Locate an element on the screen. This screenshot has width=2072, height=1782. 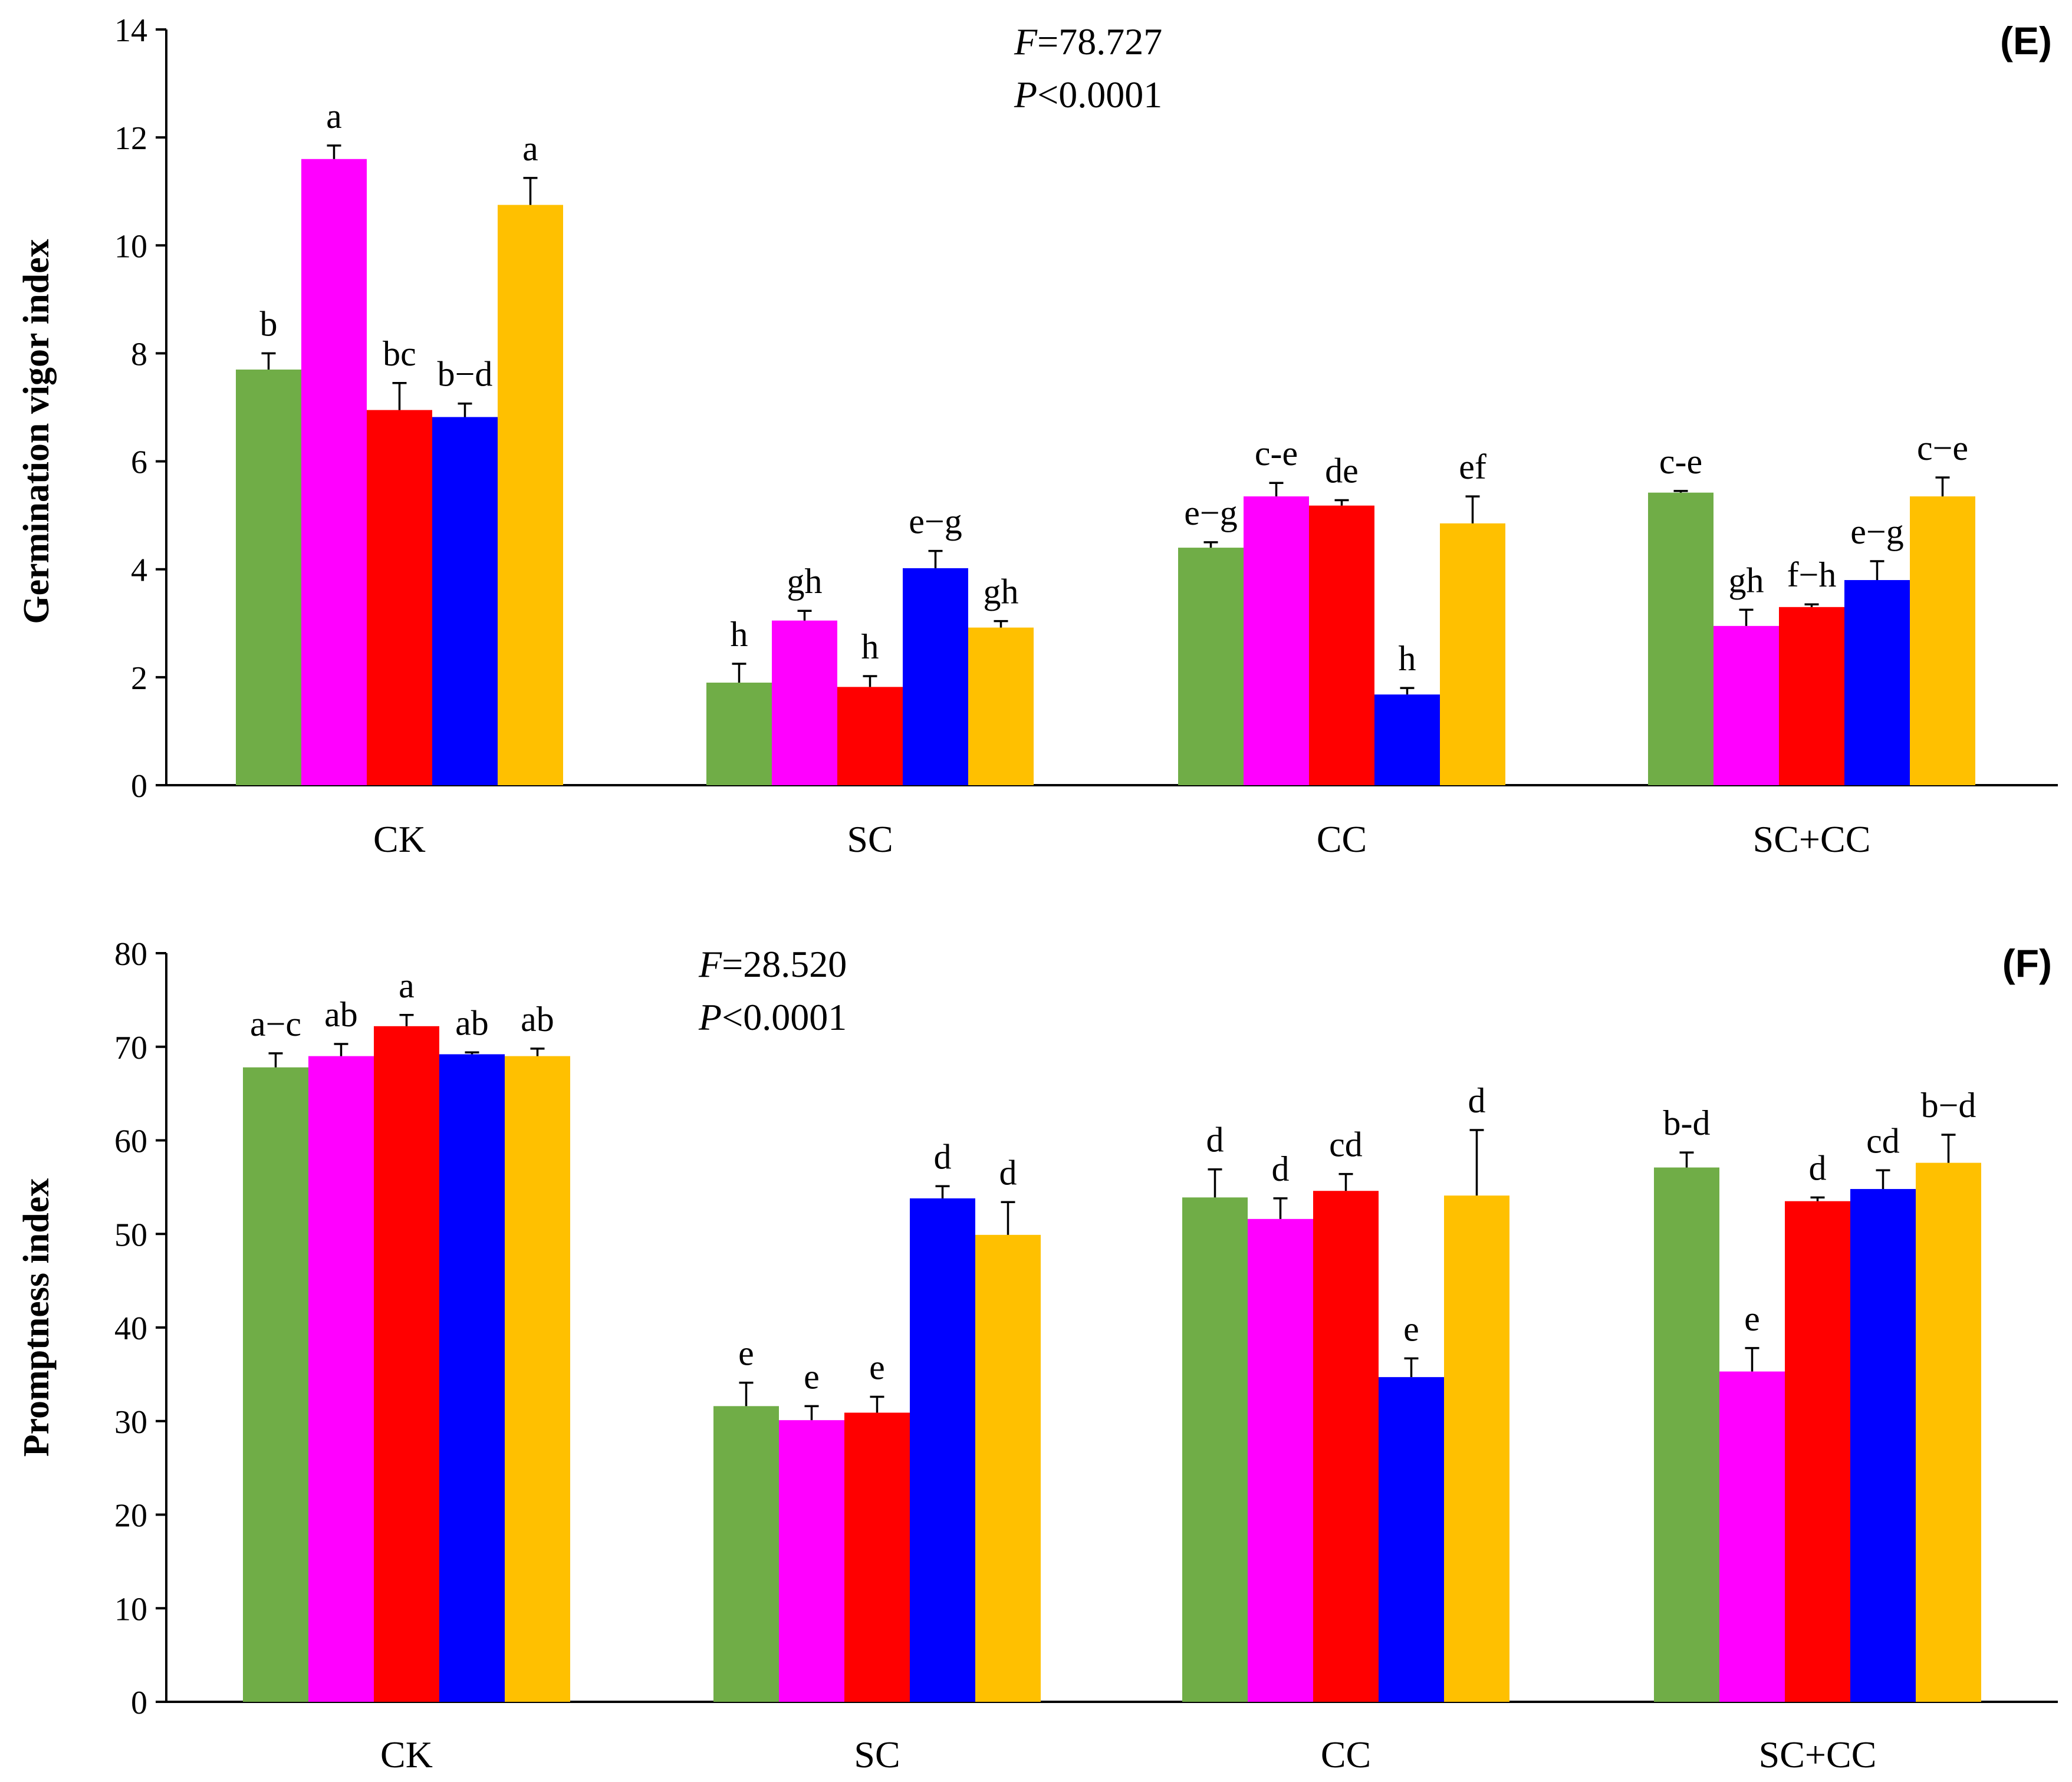
panel-label: (F) is located at coordinates (2027, 963).